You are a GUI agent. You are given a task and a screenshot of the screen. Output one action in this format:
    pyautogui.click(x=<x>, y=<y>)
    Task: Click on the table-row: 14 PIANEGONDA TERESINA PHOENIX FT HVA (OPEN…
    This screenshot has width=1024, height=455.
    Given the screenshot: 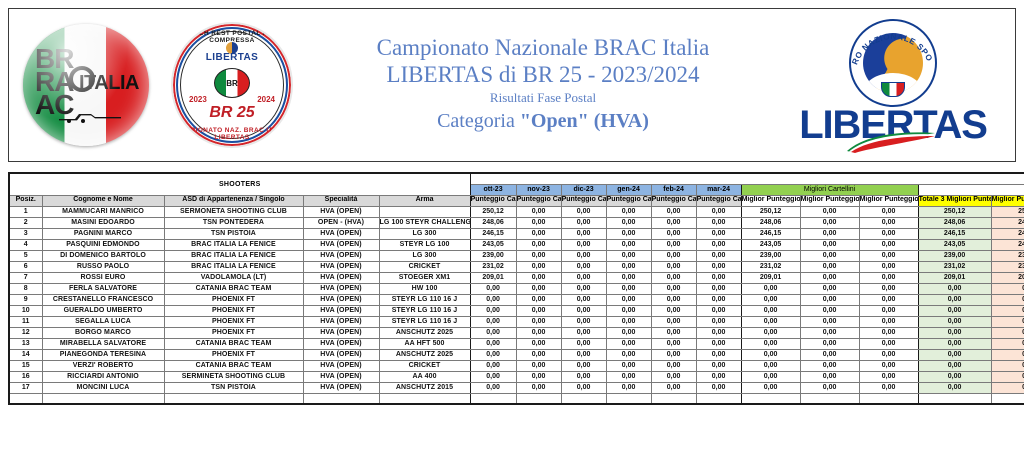 What is the action you would take?
    pyautogui.click(x=516, y=354)
    